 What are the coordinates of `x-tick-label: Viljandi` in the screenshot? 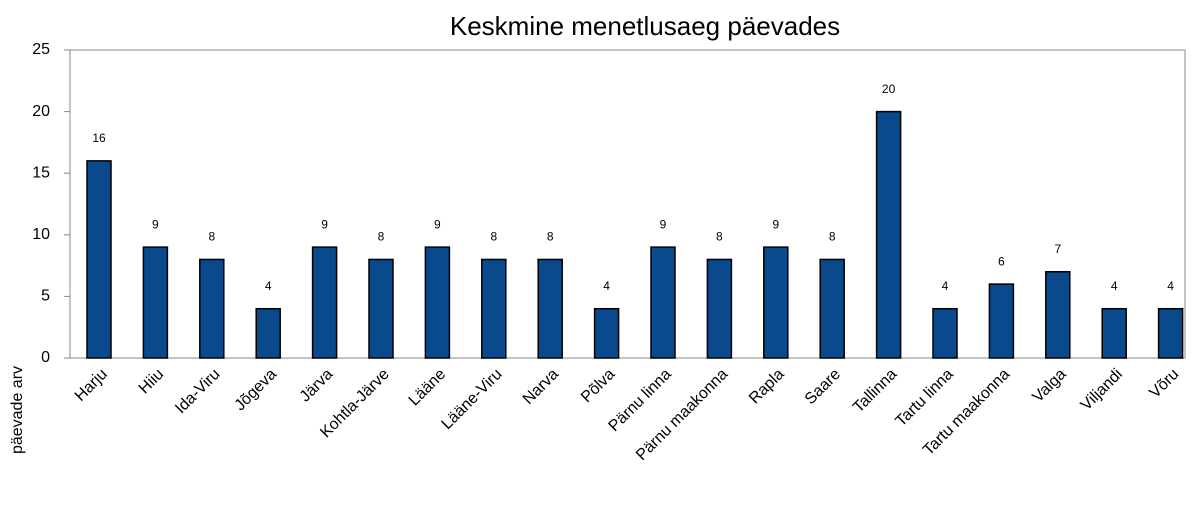 It's located at (1102, 390).